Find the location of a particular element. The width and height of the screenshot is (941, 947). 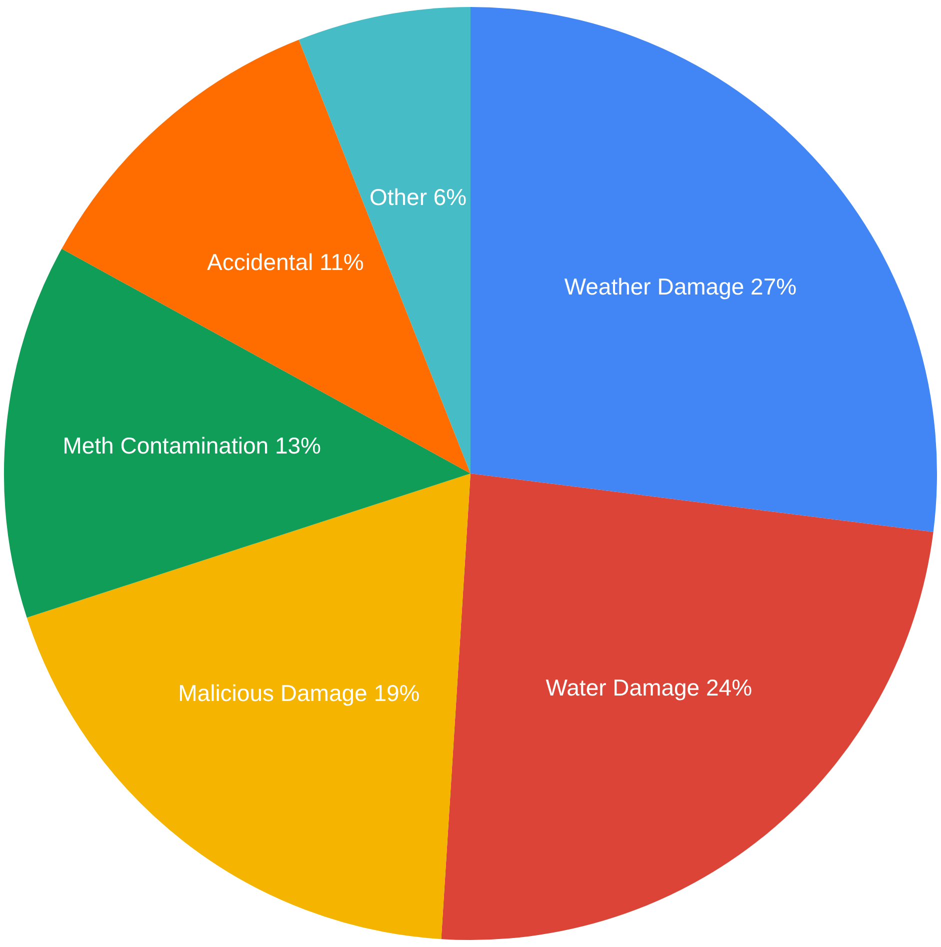

slice-label: Weather Damage 27% is located at coordinates (680, 287).